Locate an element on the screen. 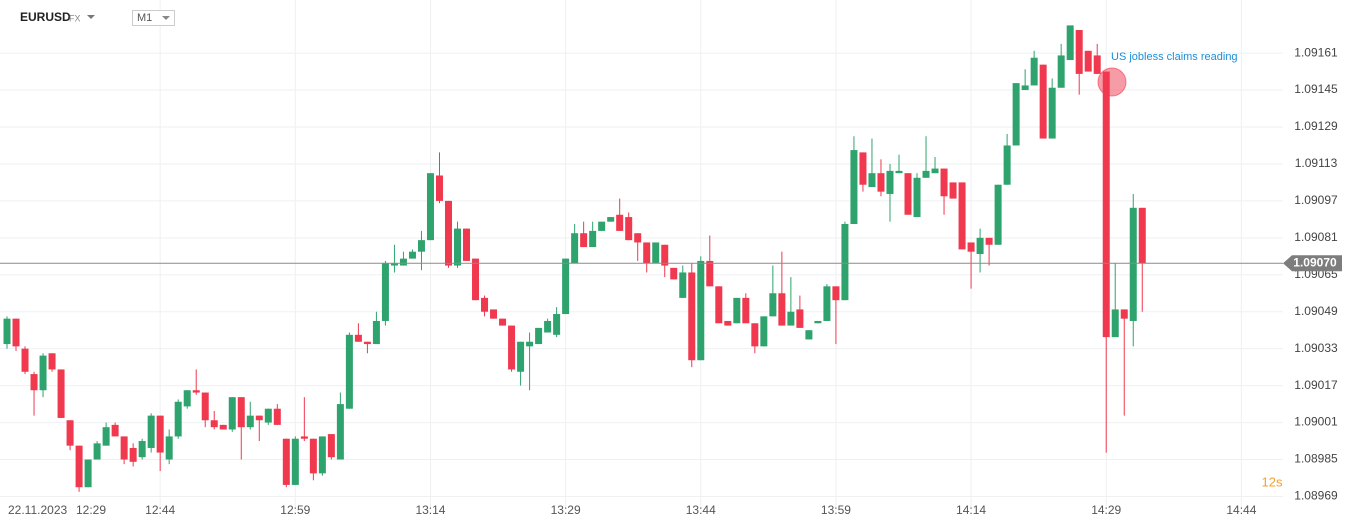 The height and width of the screenshot is (528, 1353). date-label: 22.11.2023 is located at coordinates (37, 510).